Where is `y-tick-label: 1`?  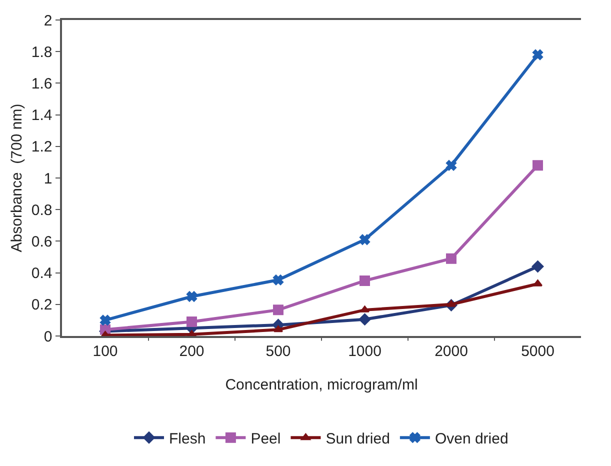 y-tick-label: 1 is located at coordinates (48, 179).